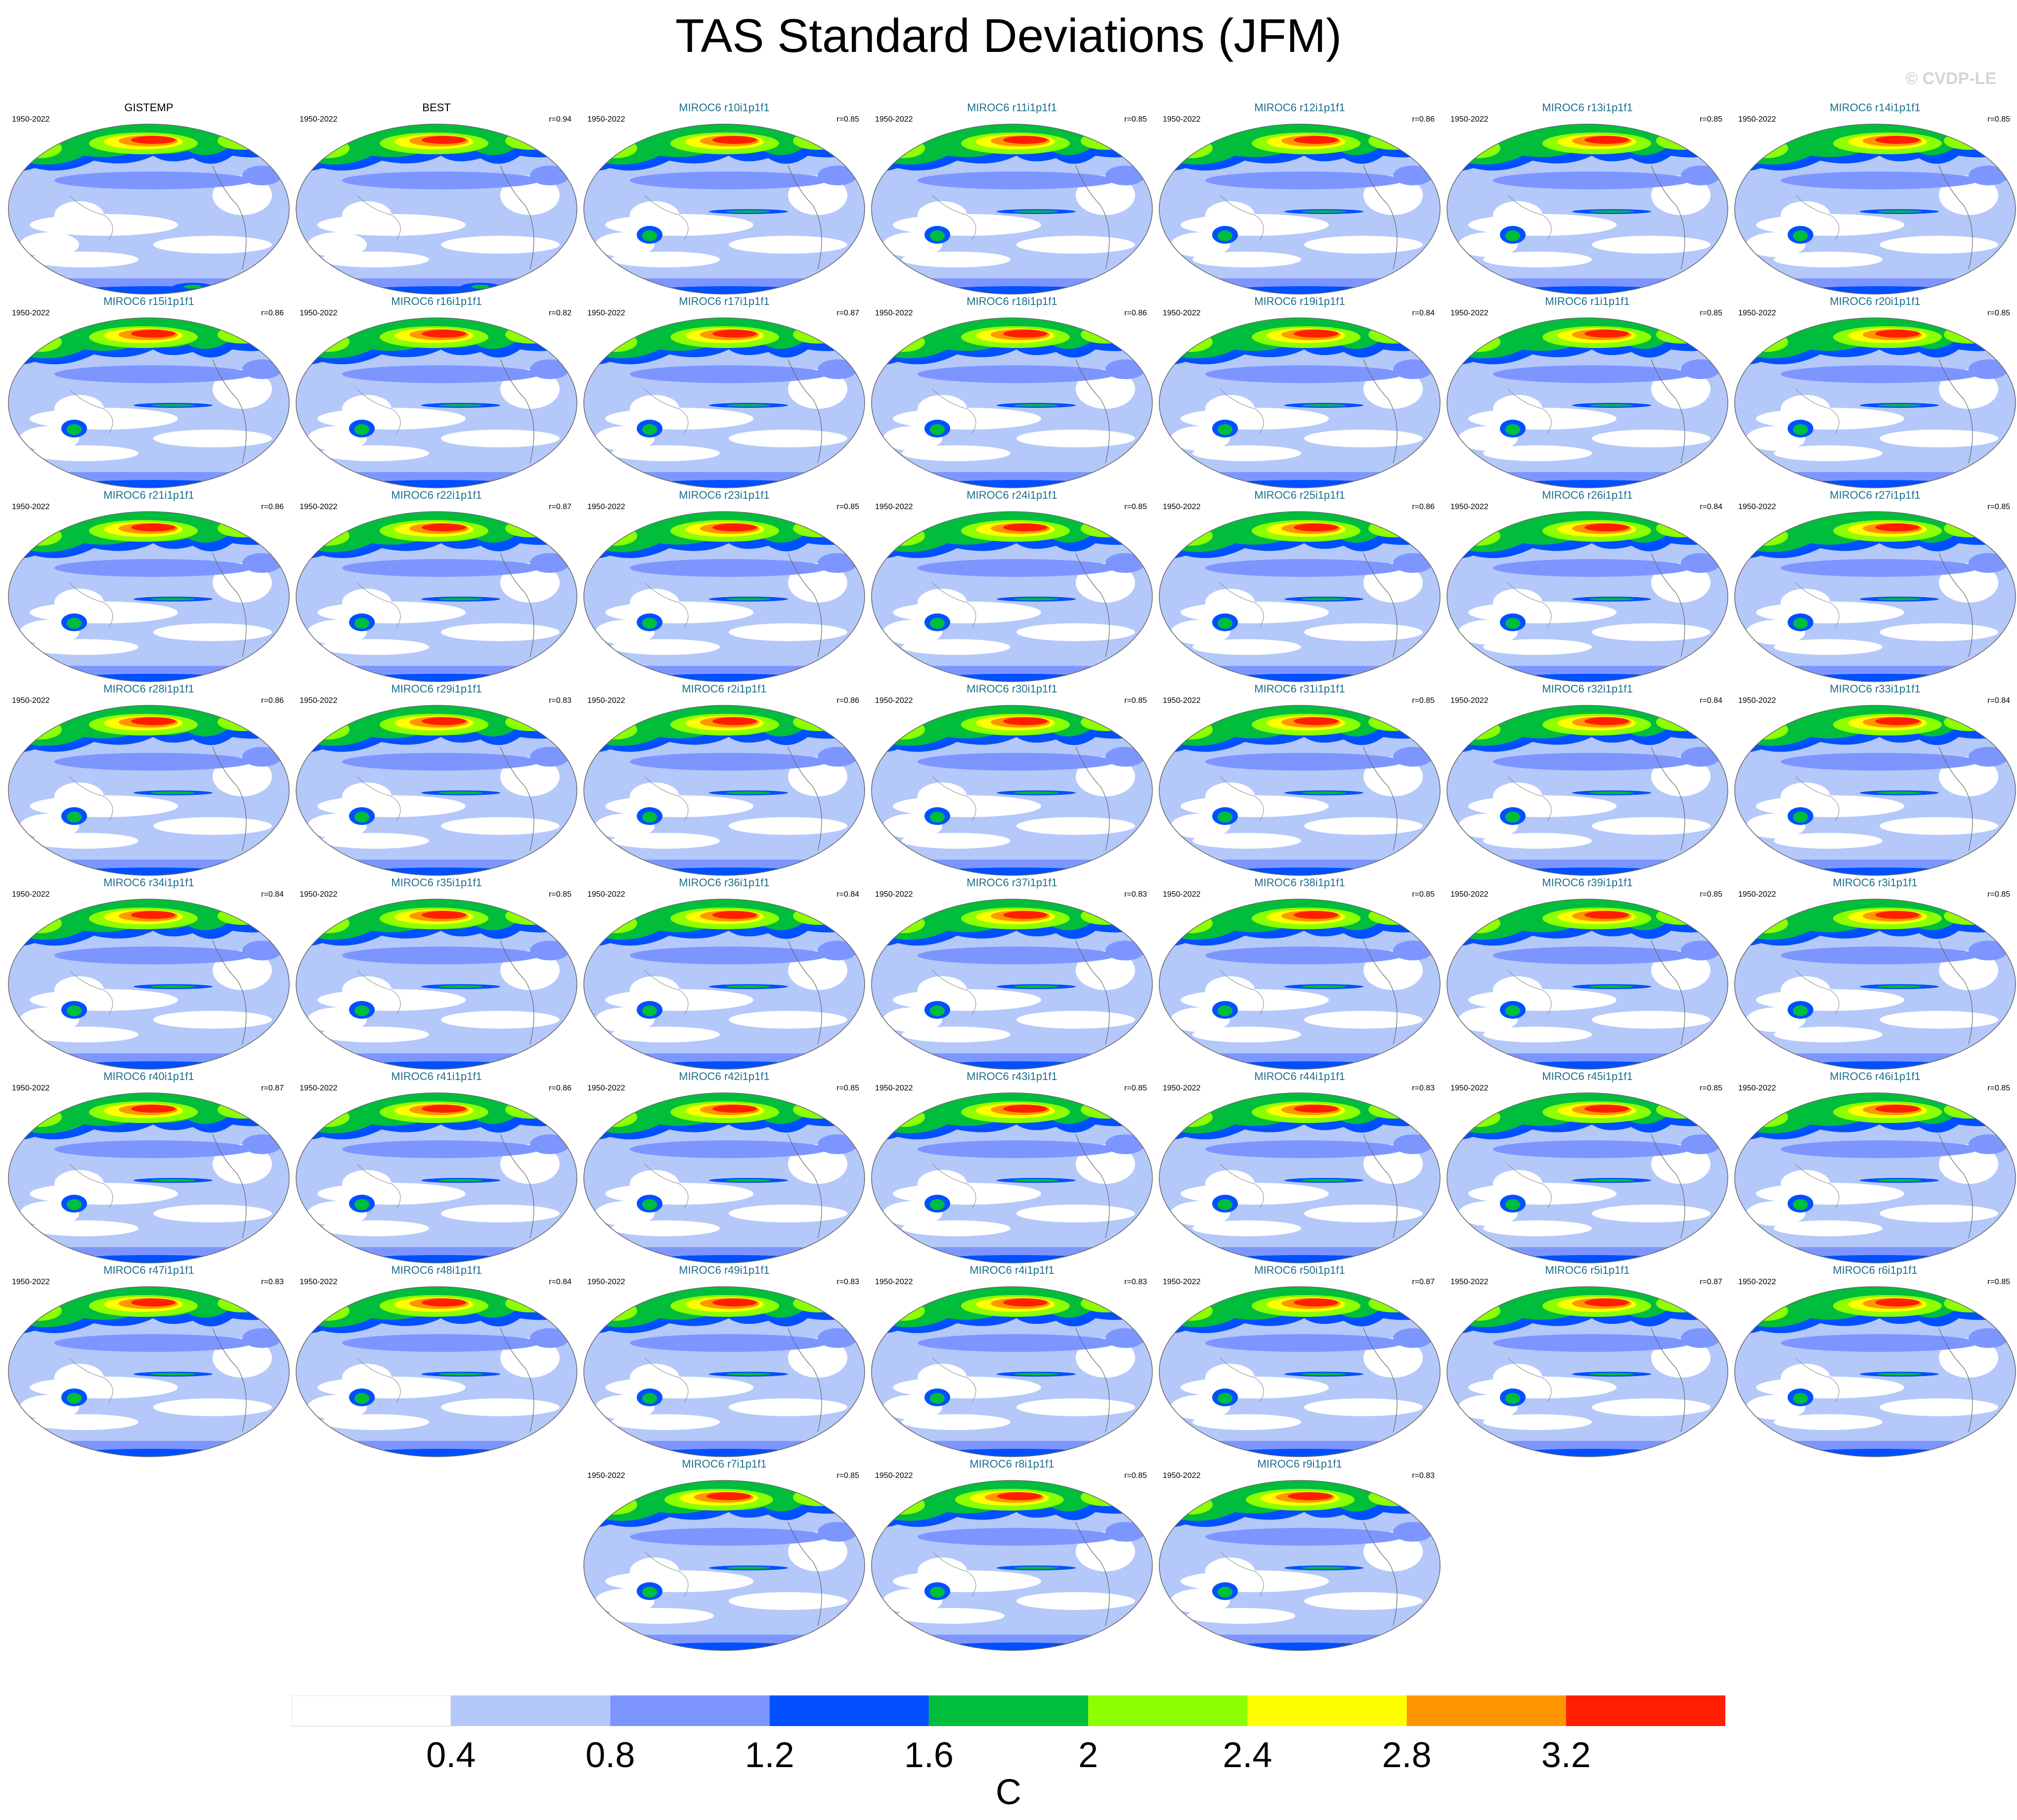 The image size is (2017, 1820). What do you see at coordinates (436, 973) in the screenshot?
I see `map-panel: MIROC6 r35i1p1f1 1950-2022 r=0.85` at bounding box center [436, 973].